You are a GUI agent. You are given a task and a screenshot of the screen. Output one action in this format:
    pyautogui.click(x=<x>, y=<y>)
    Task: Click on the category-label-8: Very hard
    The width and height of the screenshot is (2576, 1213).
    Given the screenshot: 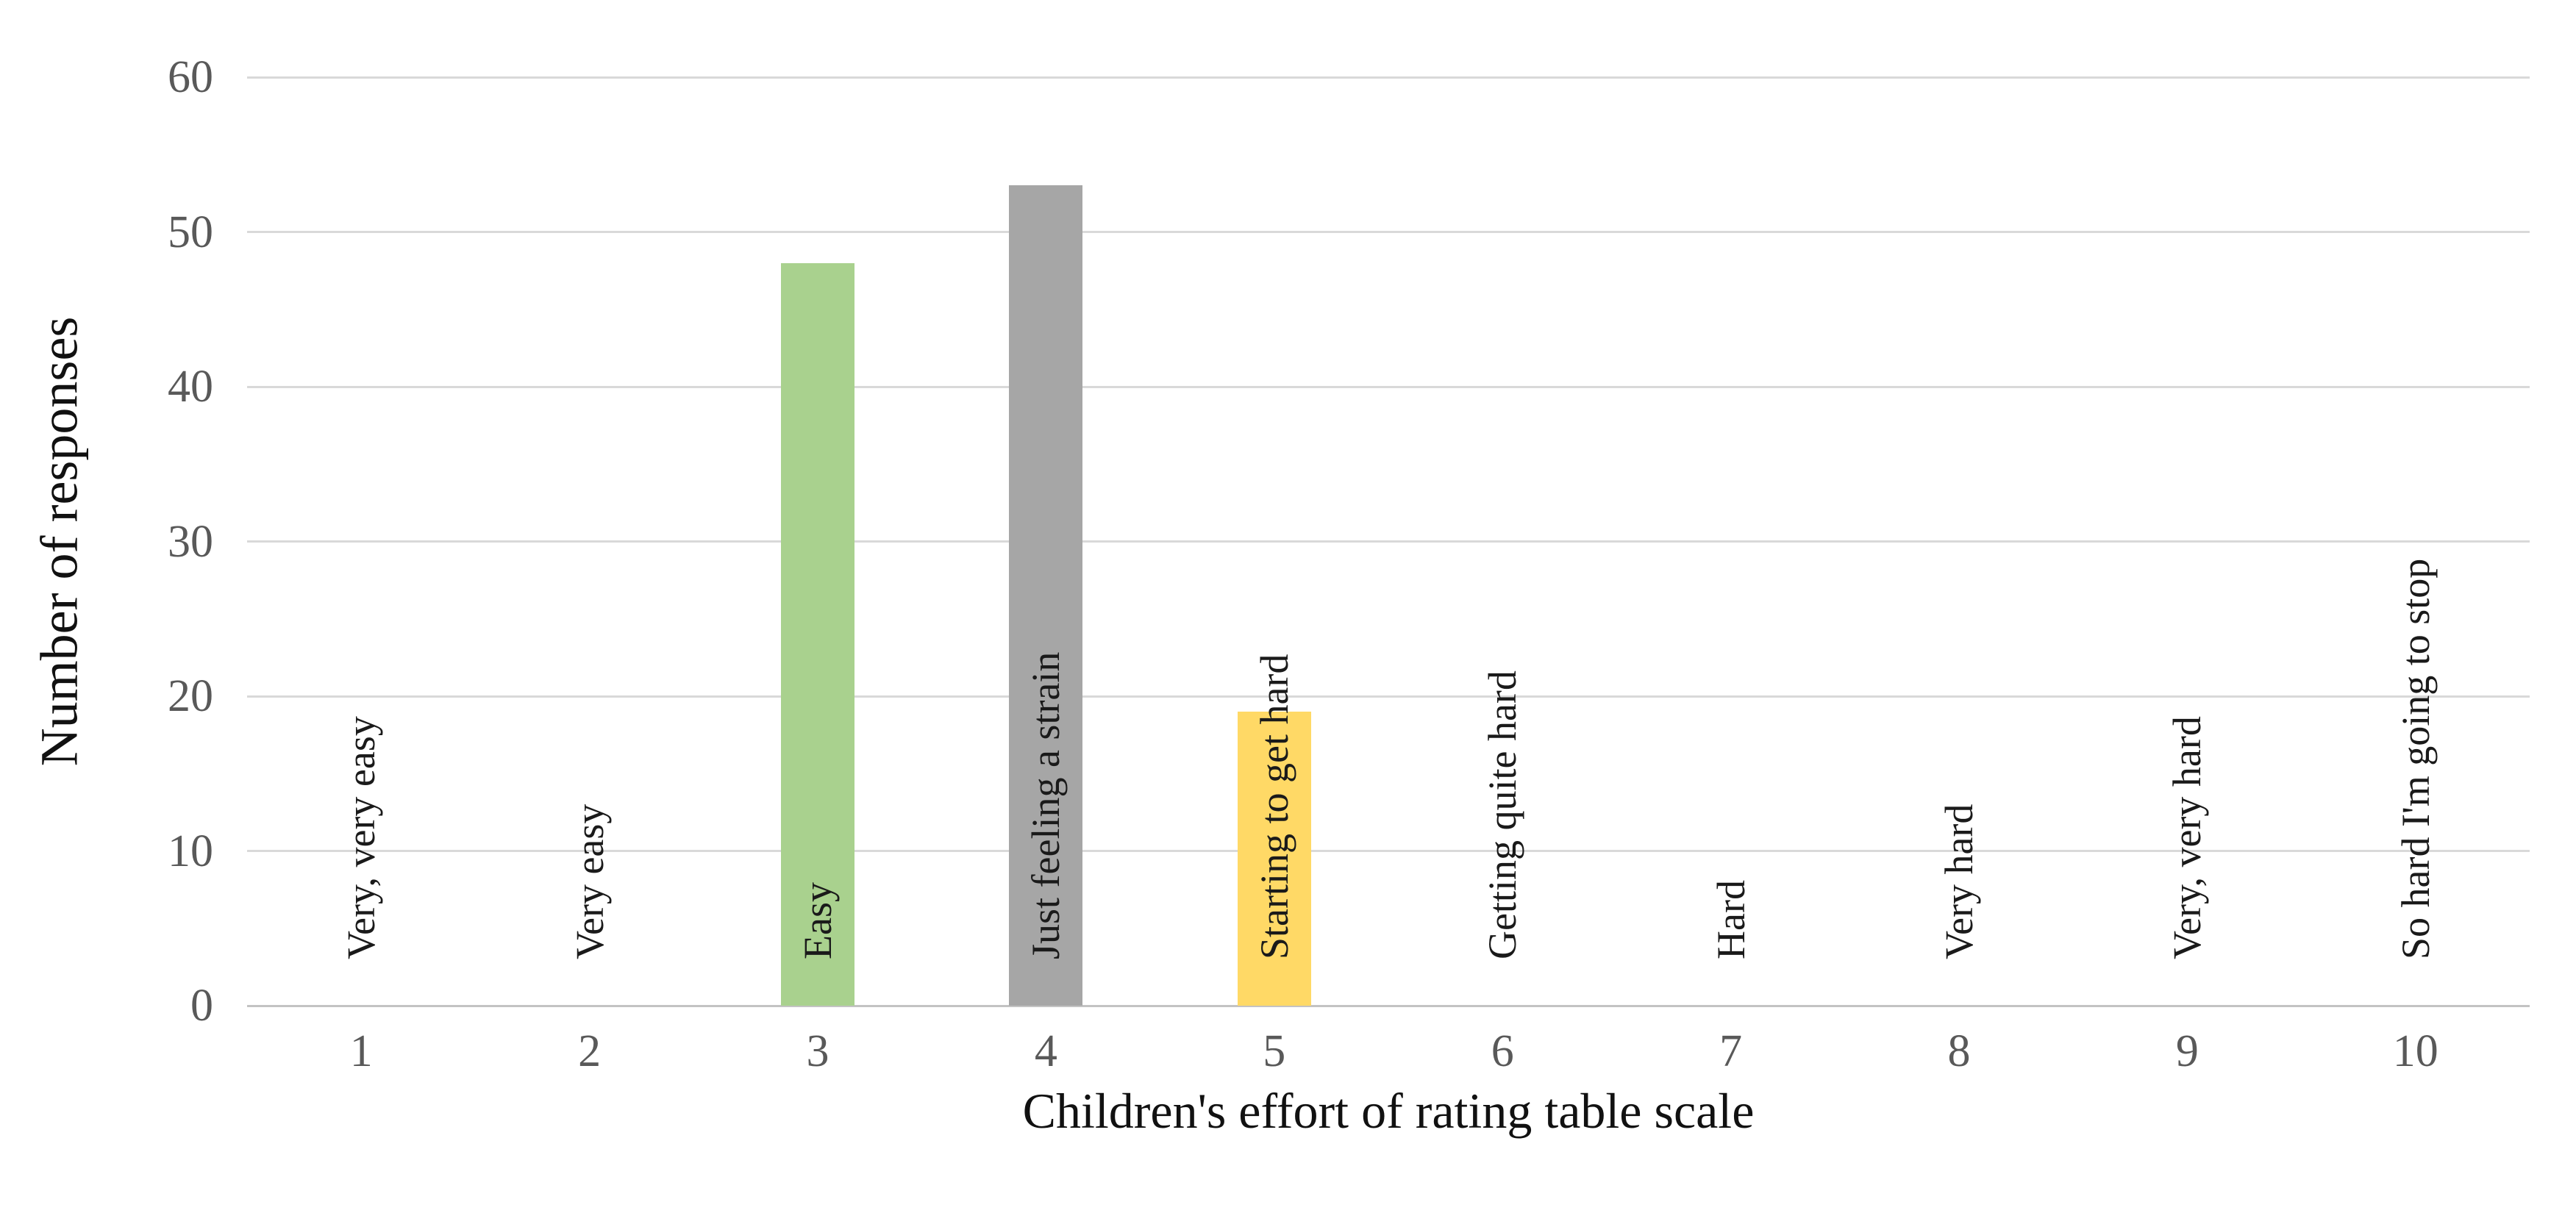 What is the action you would take?
    pyautogui.click(x=1959, y=881)
    